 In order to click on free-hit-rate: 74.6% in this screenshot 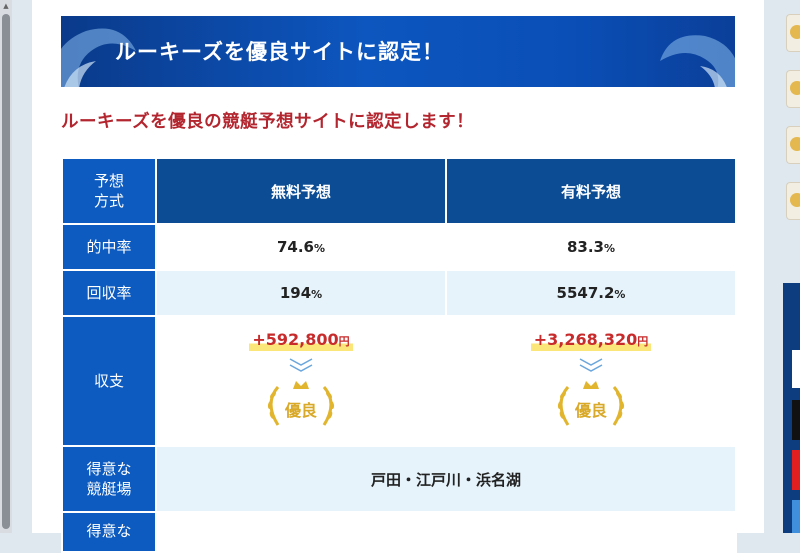, I will do `click(301, 247)`.